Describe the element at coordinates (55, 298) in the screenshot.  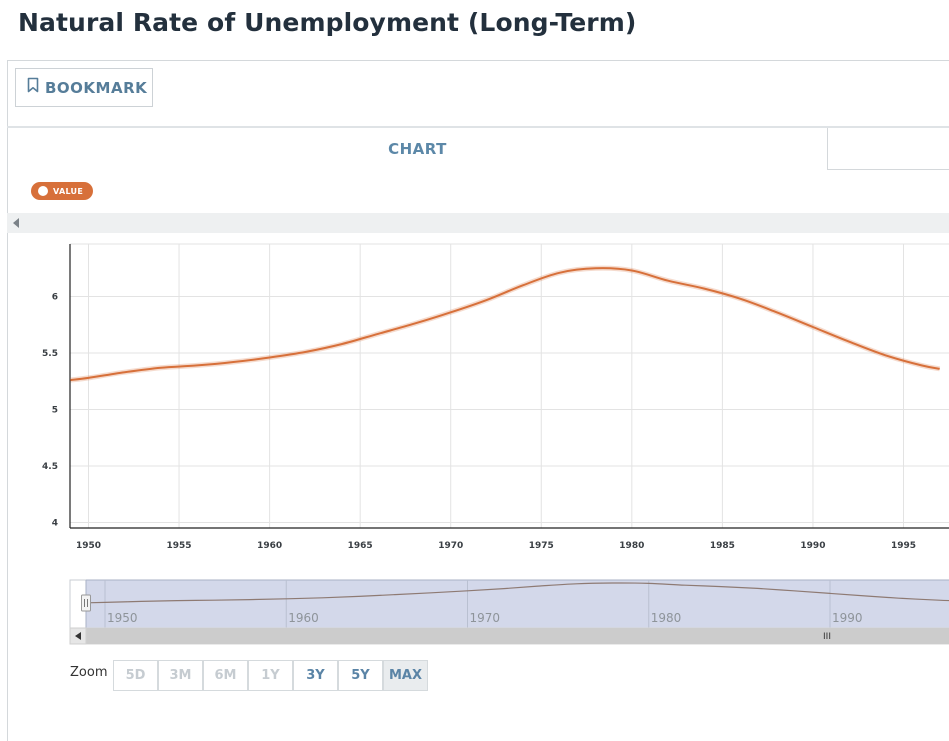
I see `y-tick-label: 6` at that location.